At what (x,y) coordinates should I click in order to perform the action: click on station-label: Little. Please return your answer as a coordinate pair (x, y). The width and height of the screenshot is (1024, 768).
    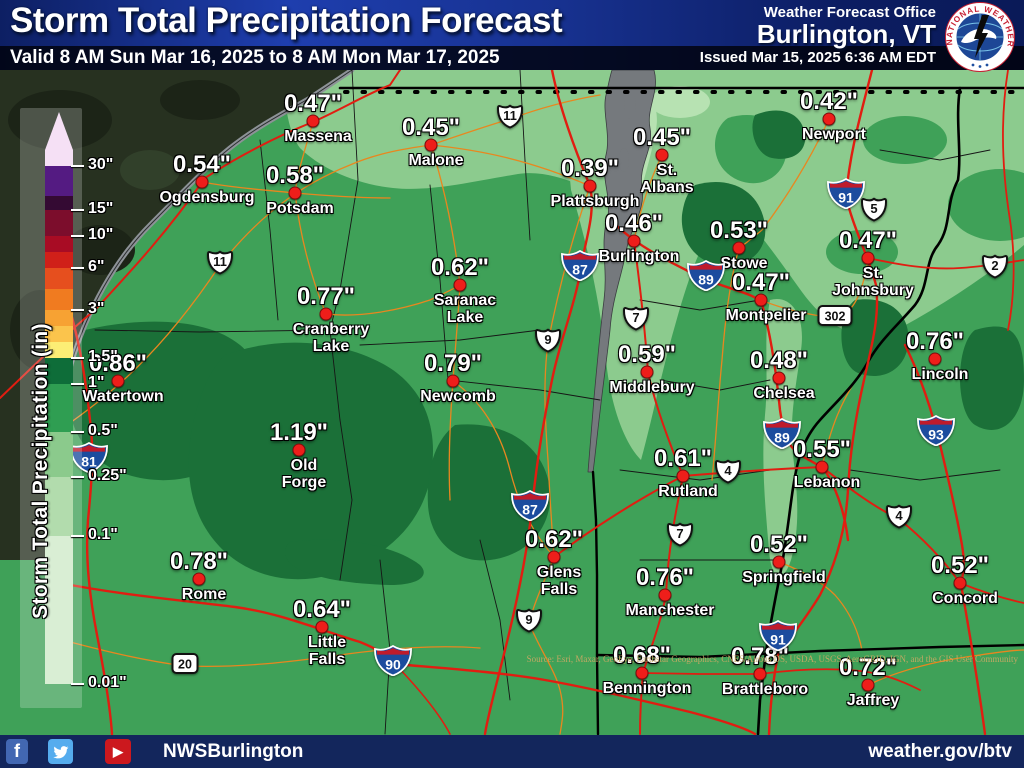
    Looking at the image, I should click on (327, 642).